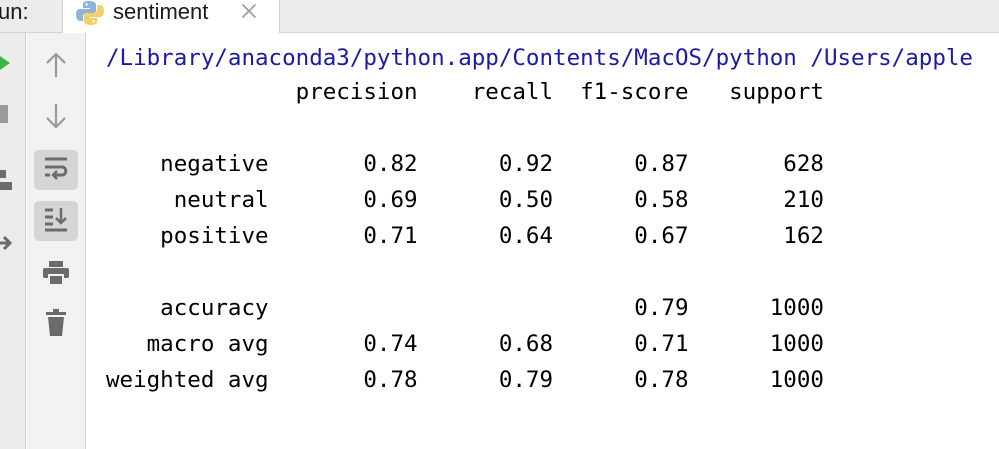 This screenshot has width=999, height=449. I want to click on tab-sentiment: sentiment, so click(171, 16).